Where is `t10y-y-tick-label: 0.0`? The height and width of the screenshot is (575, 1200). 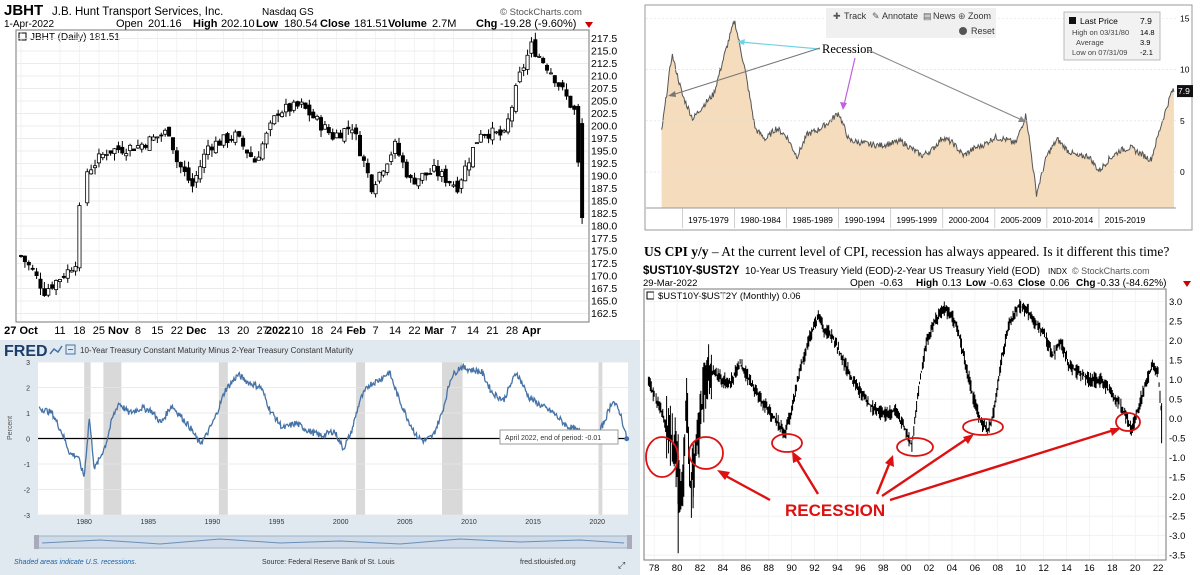
t10y-y-tick-label: 0.0 is located at coordinates (1175, 419).